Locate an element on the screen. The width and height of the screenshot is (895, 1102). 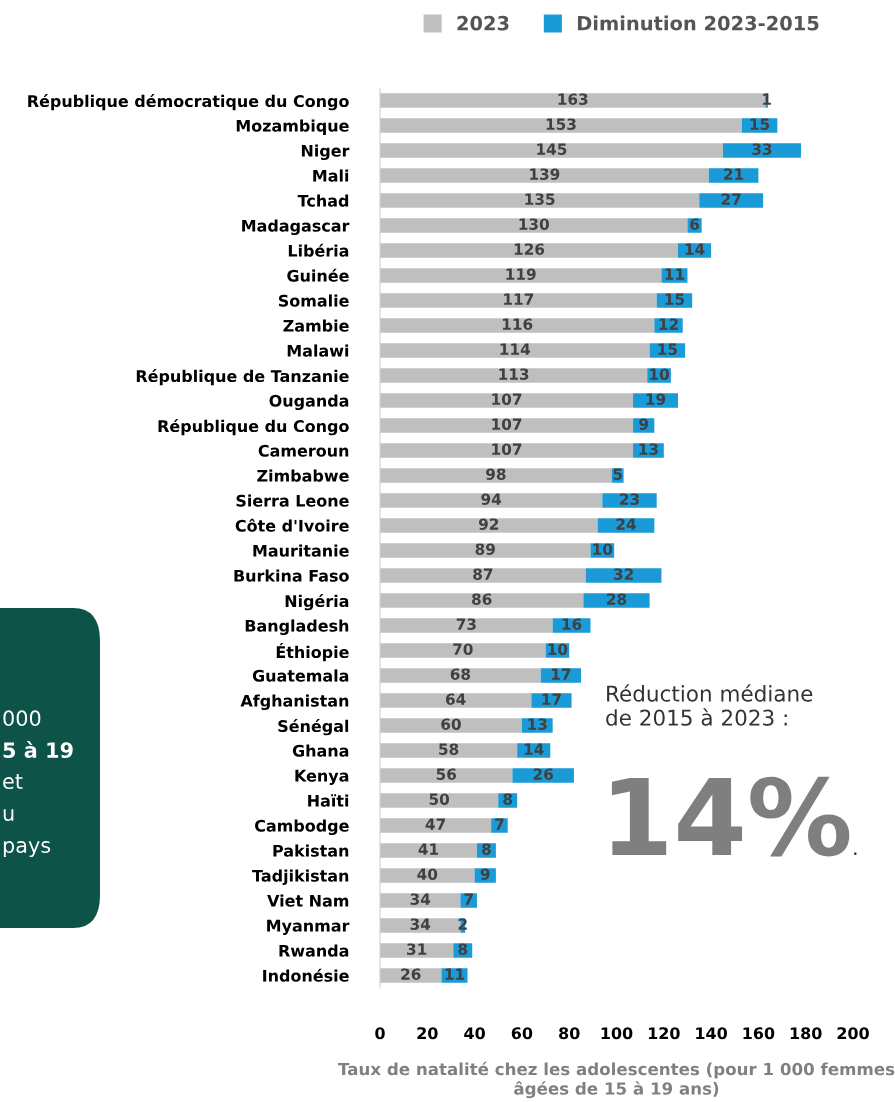
x-tick-label: 120 is located at coordinates (664, 1033).